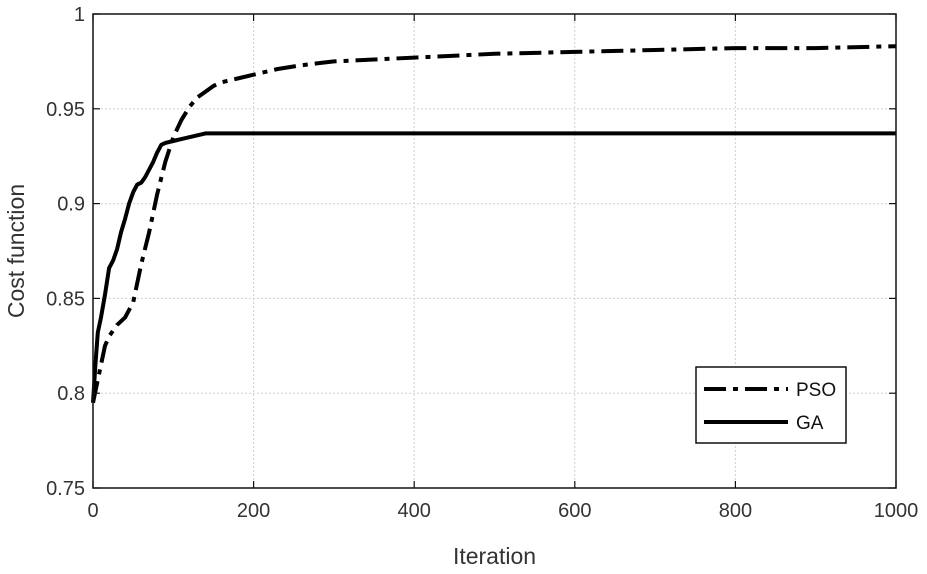  Describe the element at coordinates (65, 299) in the screenshot. I see `y-tick-label: 0.85` at that location.